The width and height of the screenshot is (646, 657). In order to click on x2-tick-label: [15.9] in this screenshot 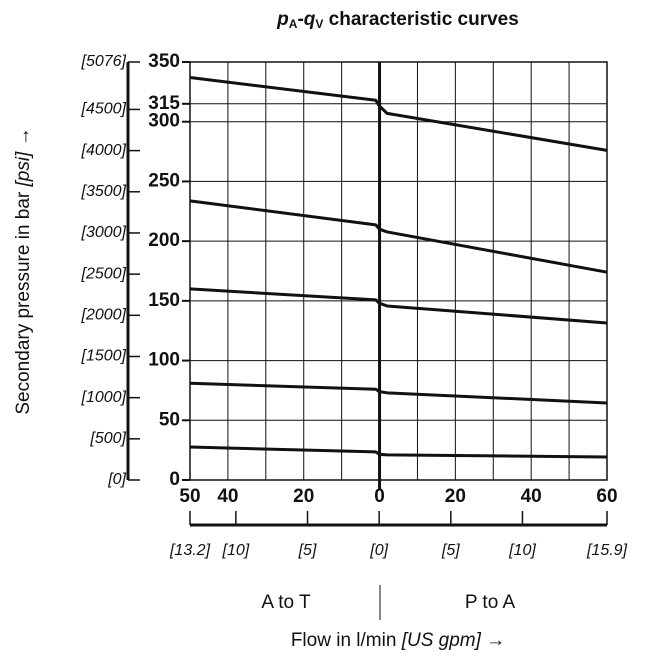, I will do `click(607, 550)`.